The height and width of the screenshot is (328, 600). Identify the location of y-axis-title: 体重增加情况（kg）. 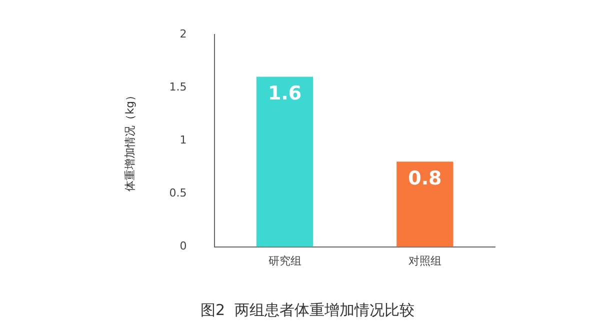
(129, 141).